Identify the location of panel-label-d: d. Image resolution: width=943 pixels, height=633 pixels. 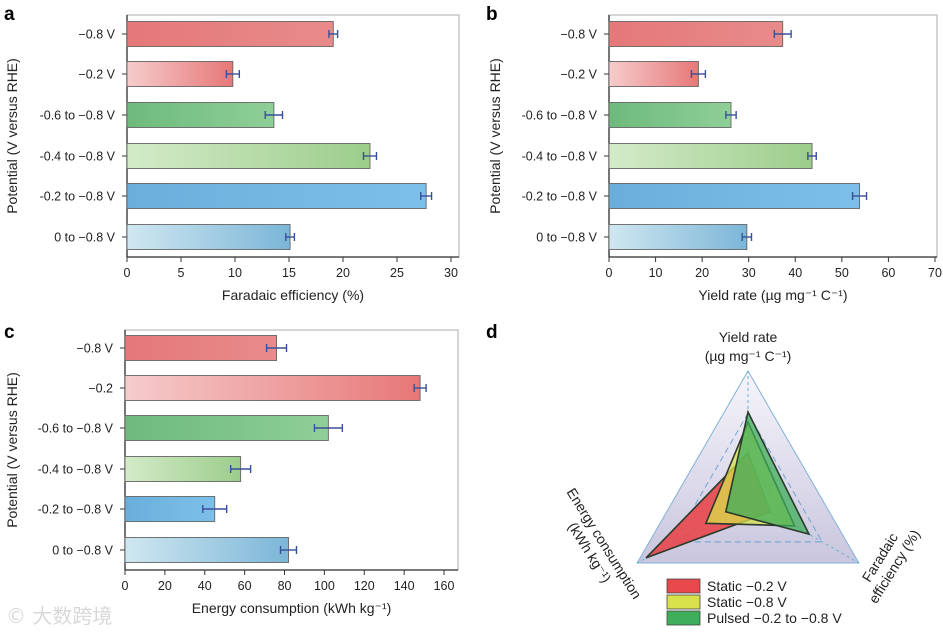
(492, 332).